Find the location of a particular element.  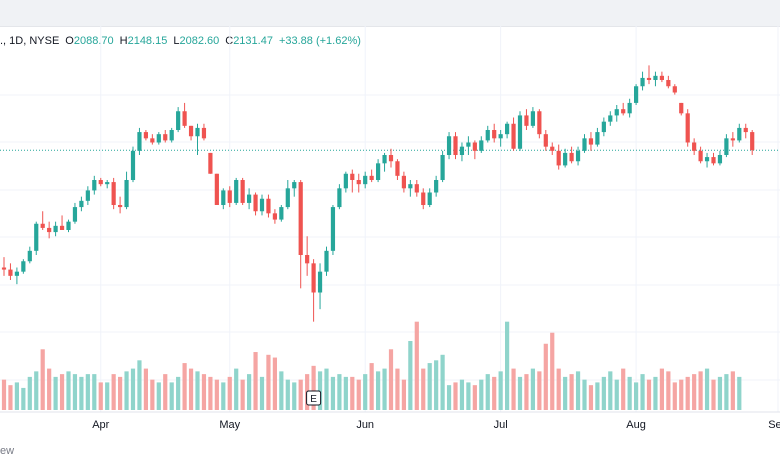

close-value: C2131.47 is located at coordinates (249, 41).